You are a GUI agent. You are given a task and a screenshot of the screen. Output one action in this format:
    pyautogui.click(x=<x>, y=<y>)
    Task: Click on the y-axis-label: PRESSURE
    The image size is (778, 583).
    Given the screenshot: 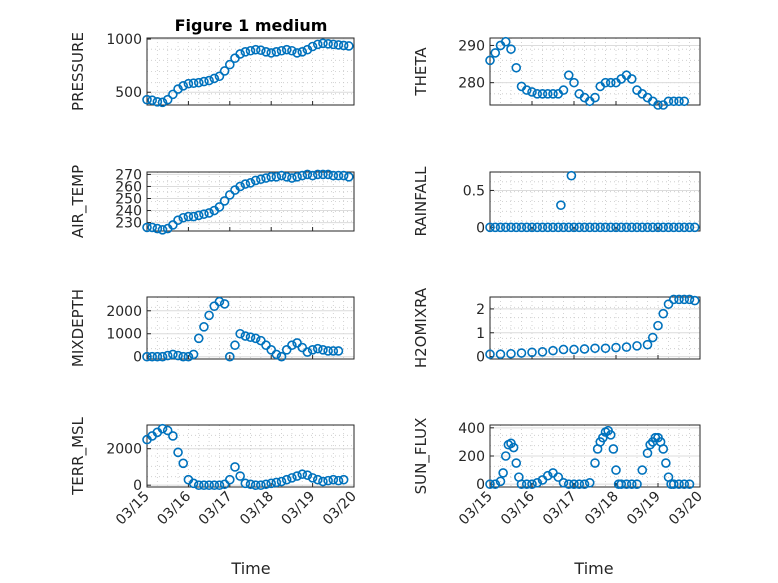 What is the action you would take?
    pyautogui.click(x=78, y=71)
    